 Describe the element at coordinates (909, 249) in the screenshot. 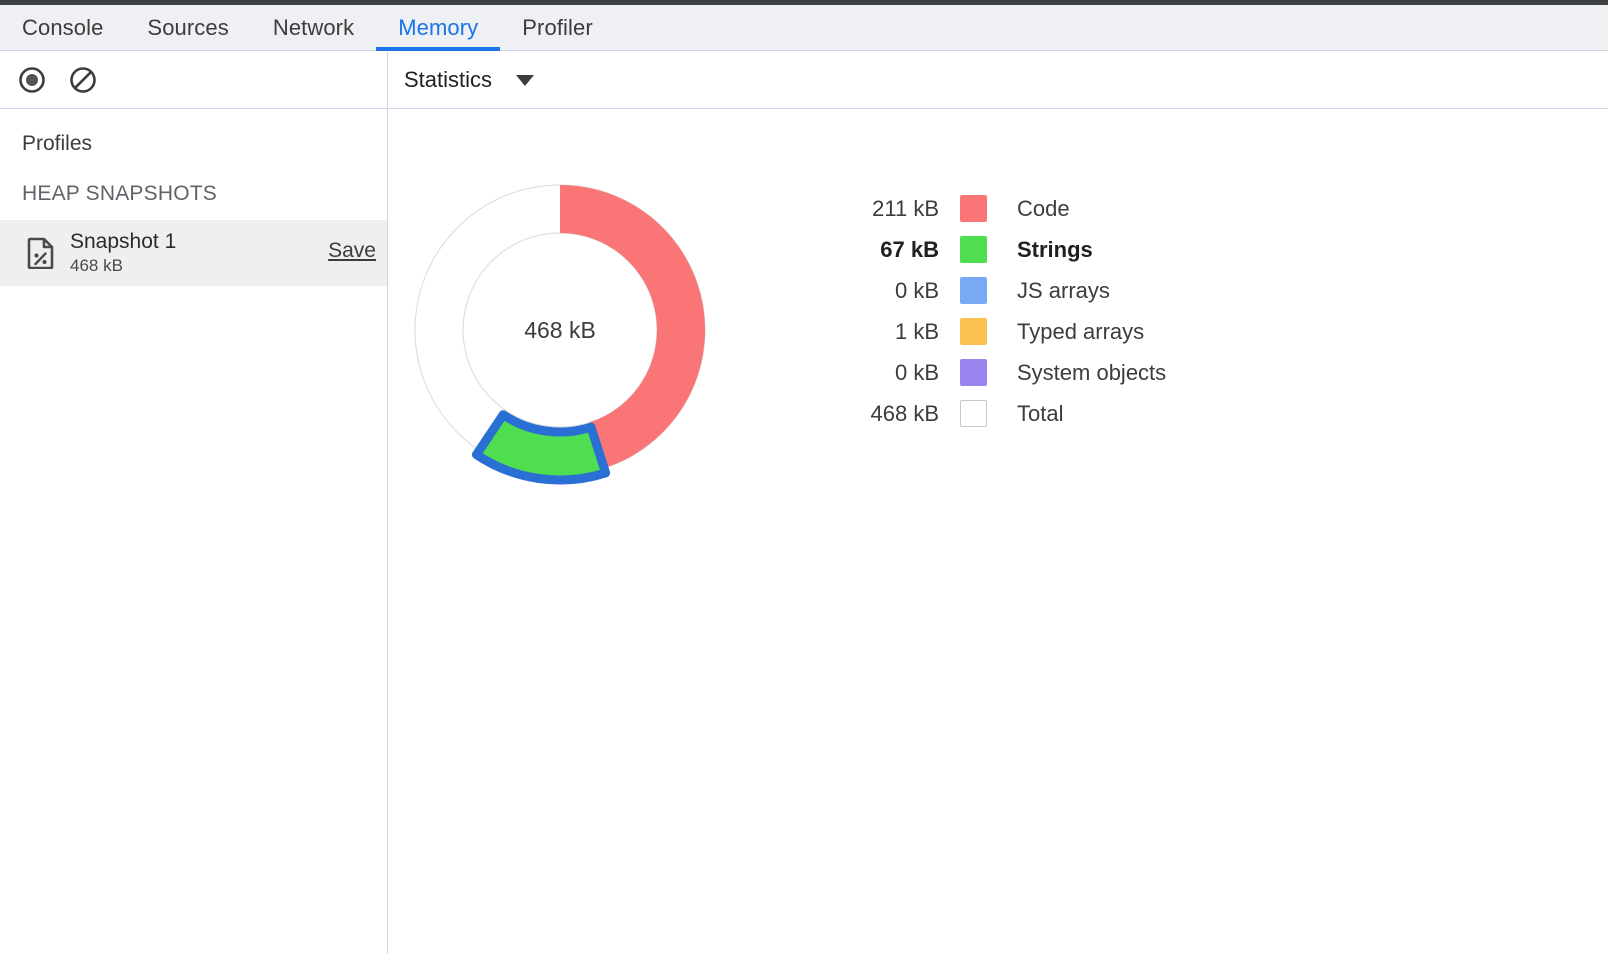

I see `legend-value: 67 kB` at that location.